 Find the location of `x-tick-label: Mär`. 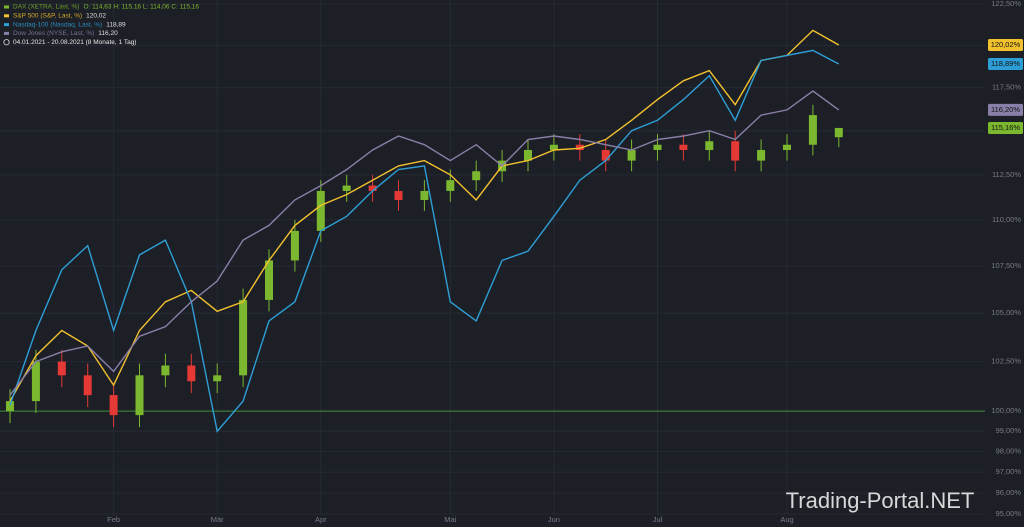

x-tick-label: Mär is located at coordinates (217, 519).